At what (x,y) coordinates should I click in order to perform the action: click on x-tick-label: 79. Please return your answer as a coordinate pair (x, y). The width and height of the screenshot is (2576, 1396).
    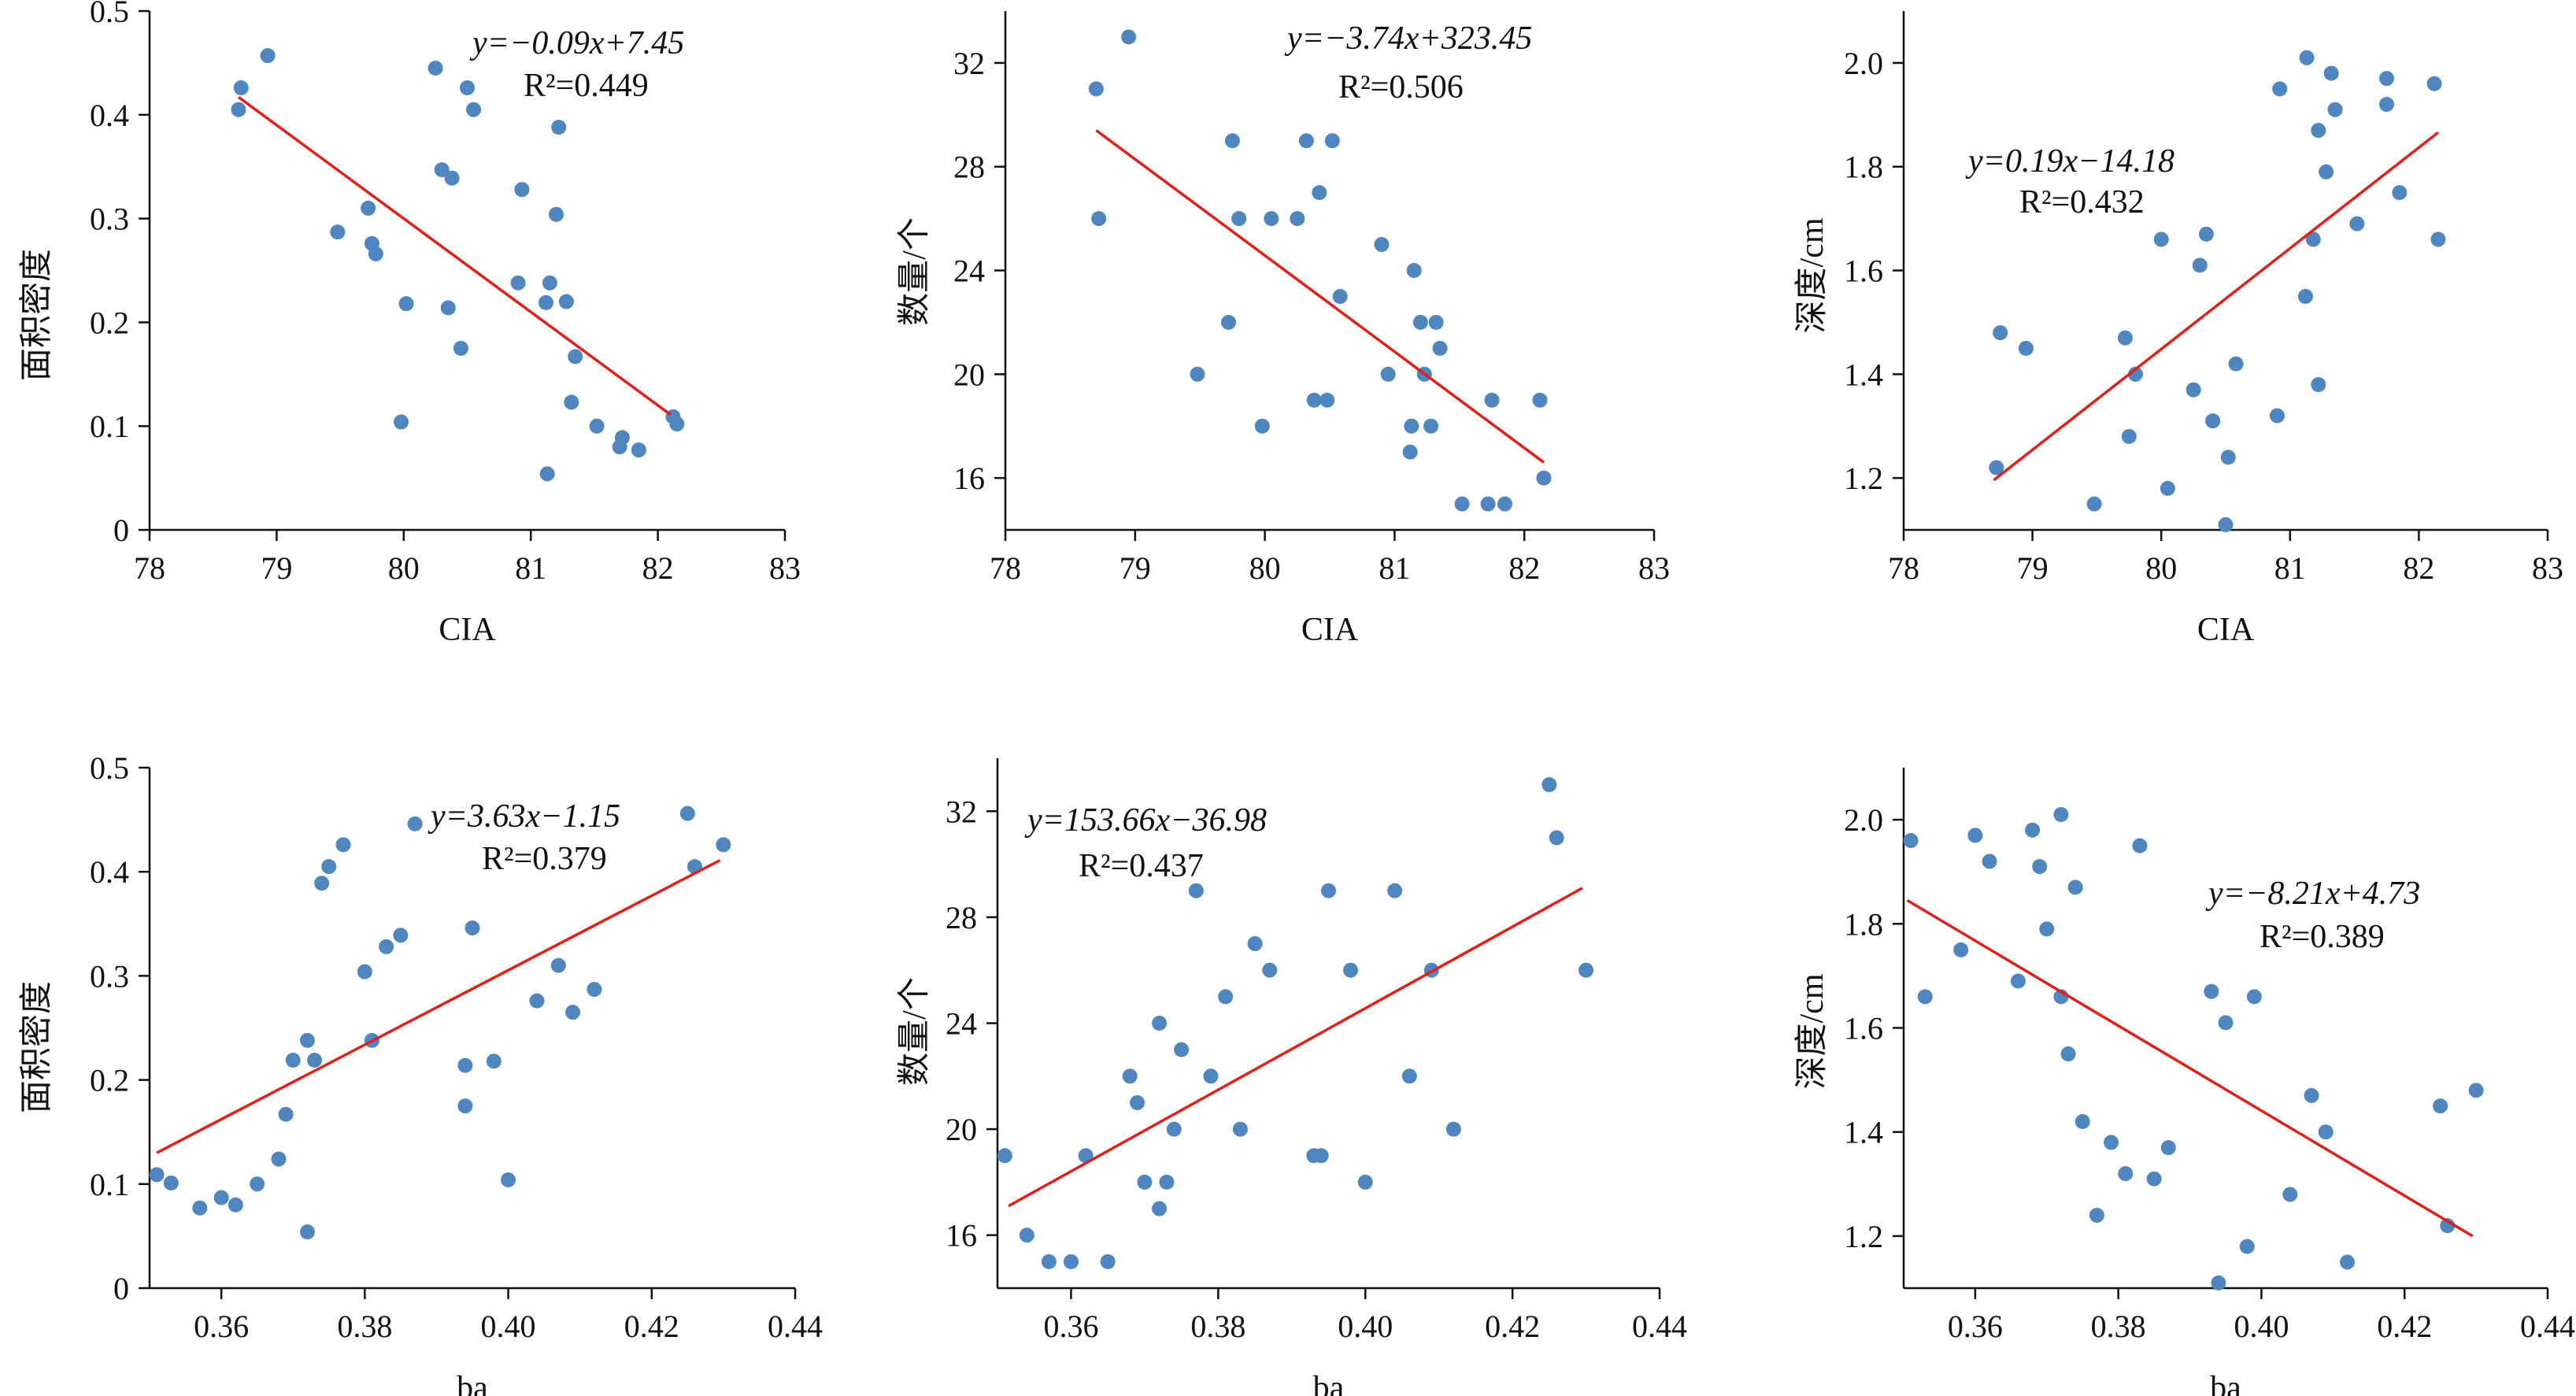
    Looking at the image, I should click on (2033, 568).